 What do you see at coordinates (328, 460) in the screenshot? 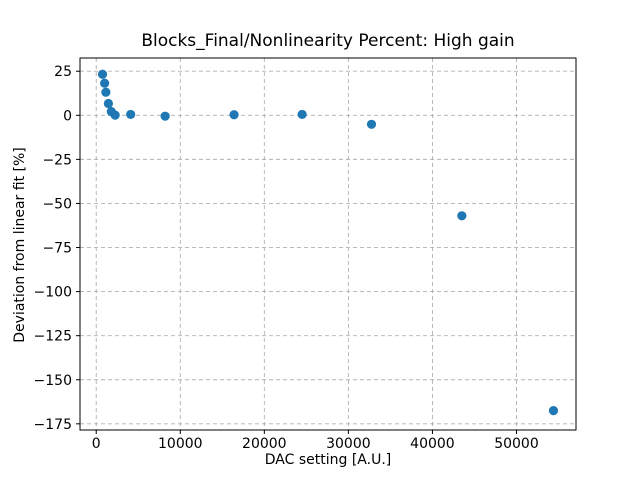
I see `x-axis-label: DAC setting [A.U.]` at bounding box center [328, 460].